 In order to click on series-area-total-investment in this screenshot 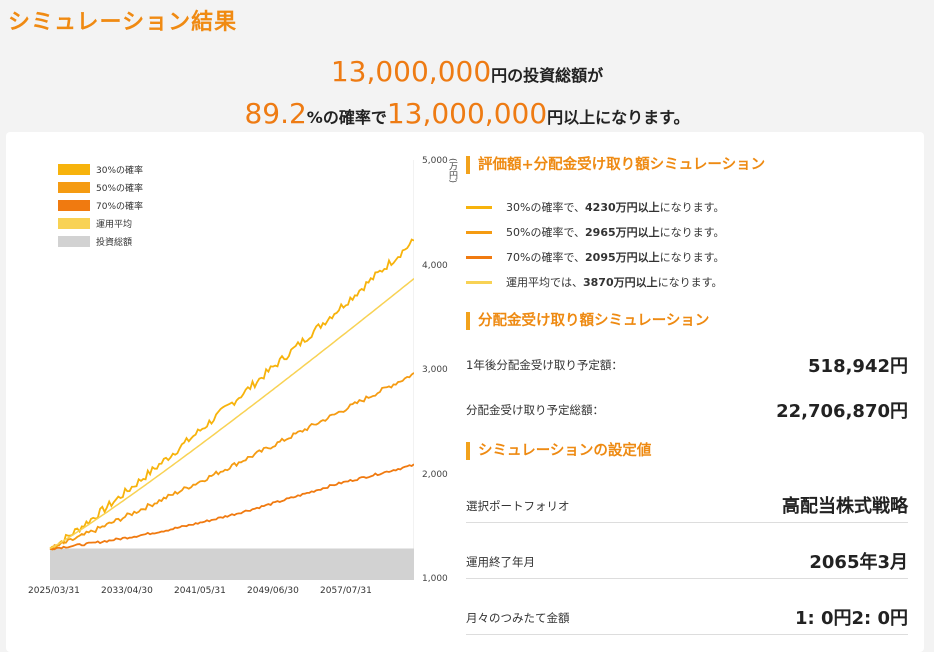, I will do `click(232, 564)`.